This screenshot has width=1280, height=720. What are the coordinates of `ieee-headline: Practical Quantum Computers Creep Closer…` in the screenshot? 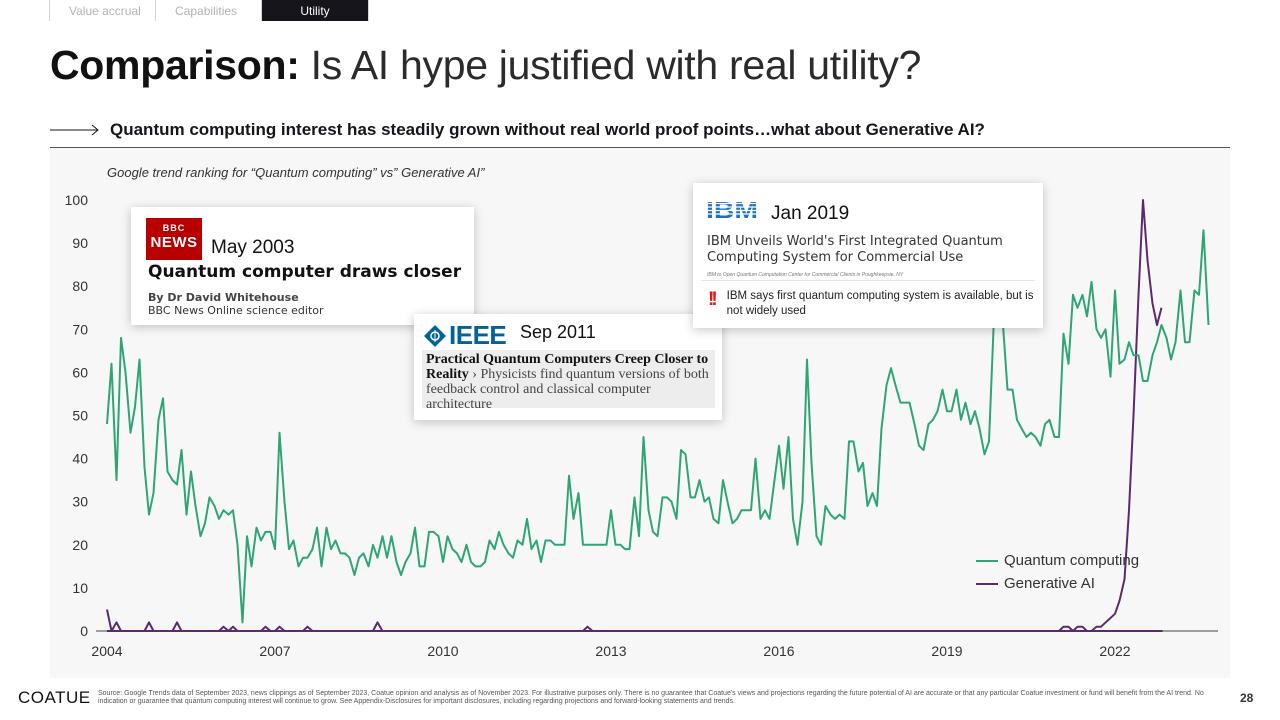 It's located at (567, 367).